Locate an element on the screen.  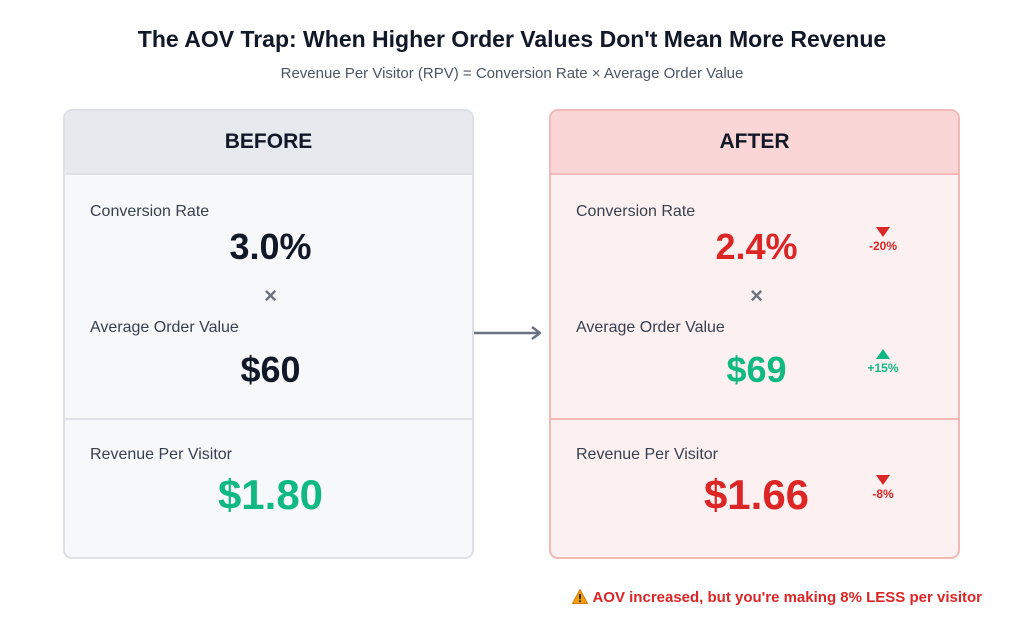
before-rpv-value: $1.80 is located at coordinates (270, 494).